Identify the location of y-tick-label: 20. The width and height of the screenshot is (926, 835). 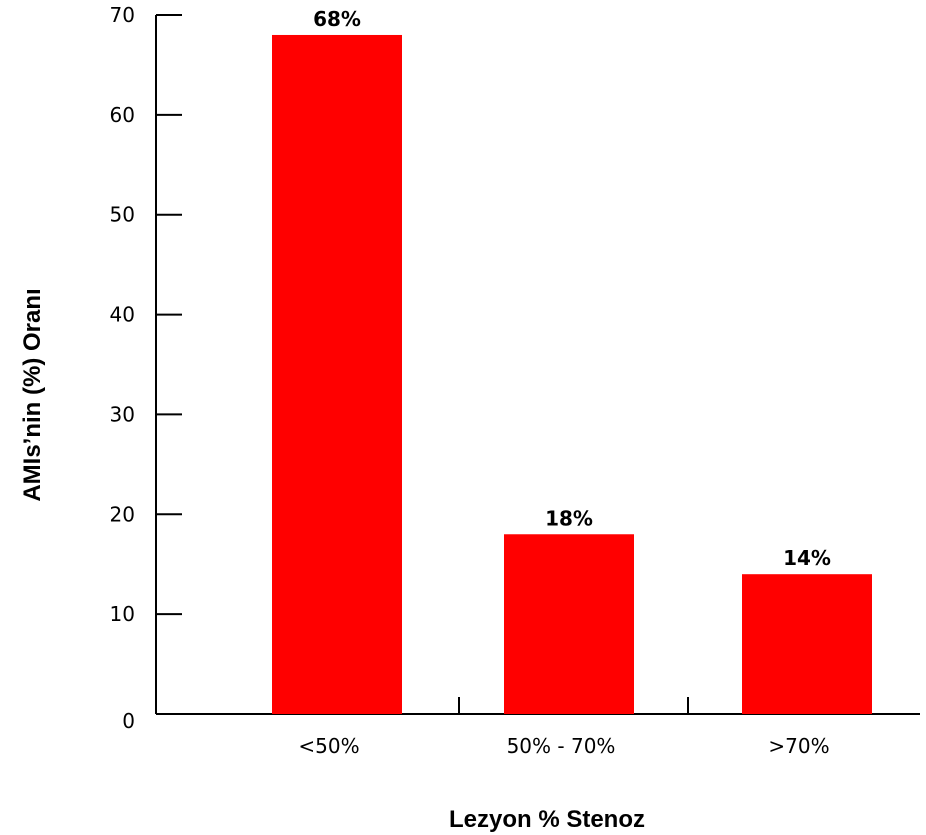
(122, 514).